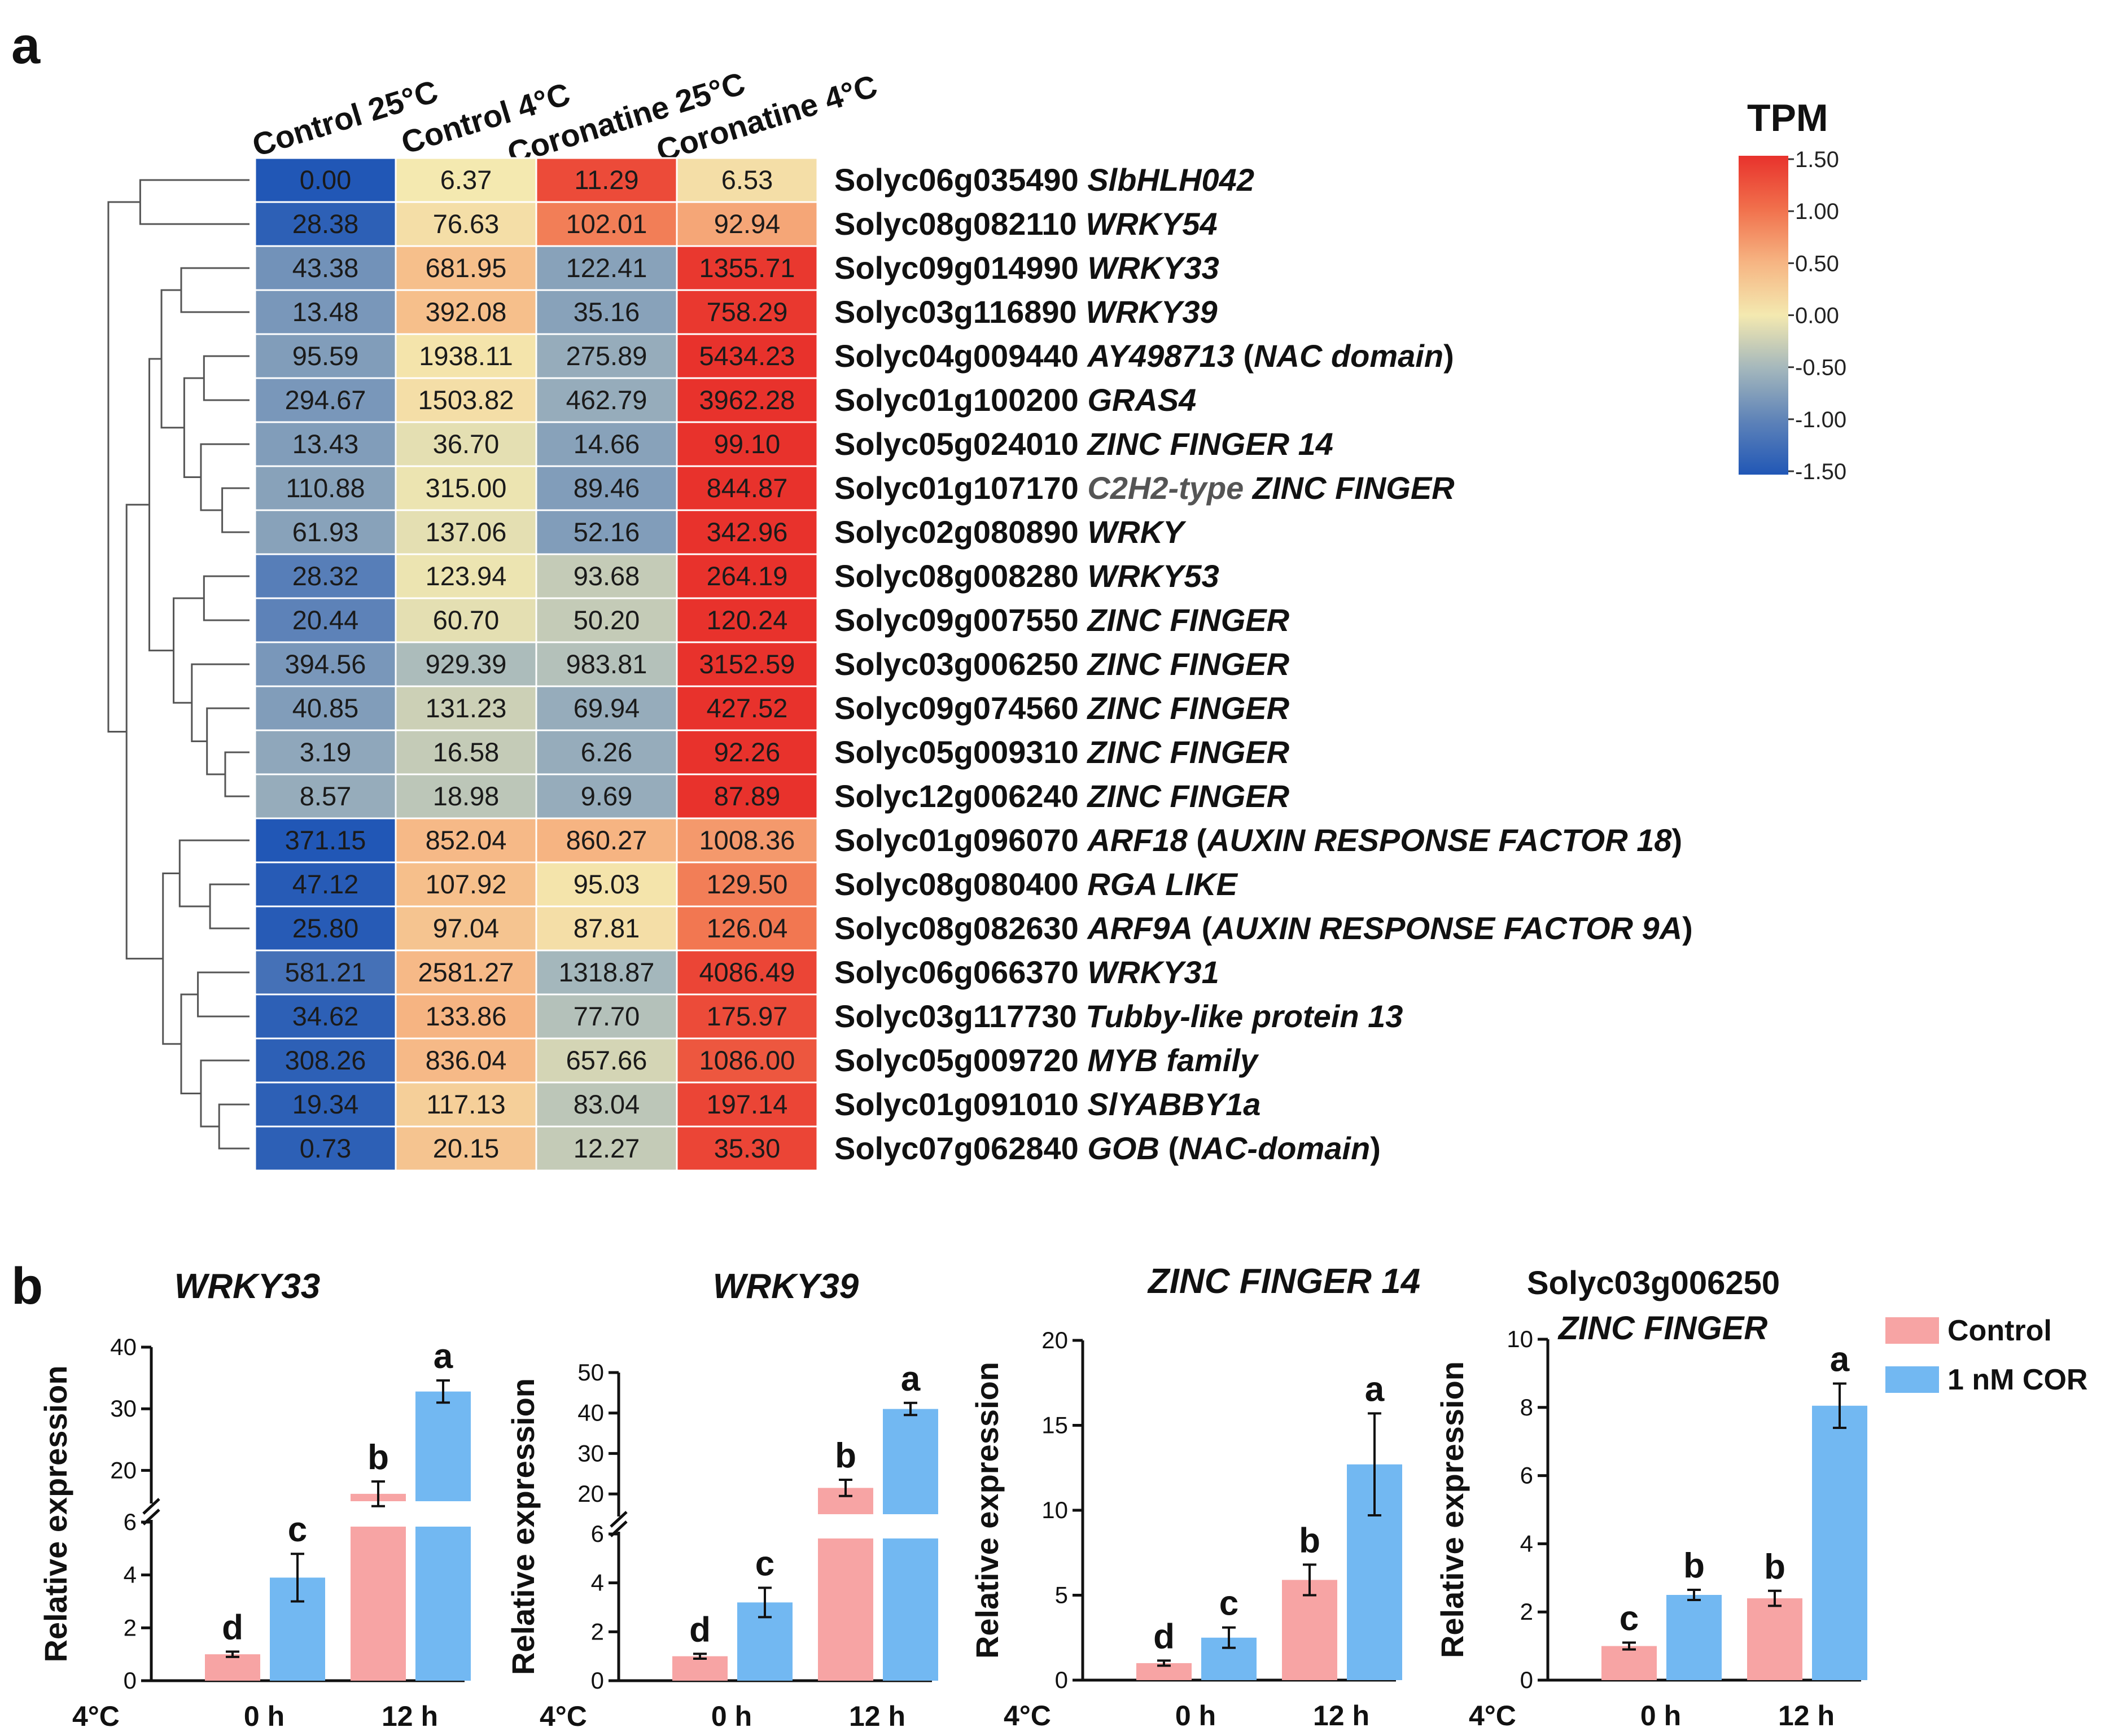 Image resolution: width=2114 pixels, height=1736 pixels. I want to click on gene-label: Solyc01g107170 C2H2-type ZINC FINGER, so click(1144, 488).